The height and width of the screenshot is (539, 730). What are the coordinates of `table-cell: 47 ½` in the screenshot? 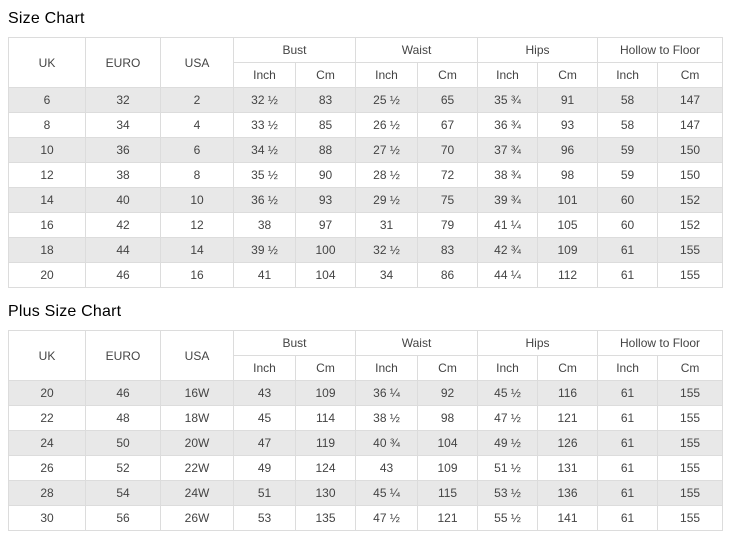 It's located at (387, 518).